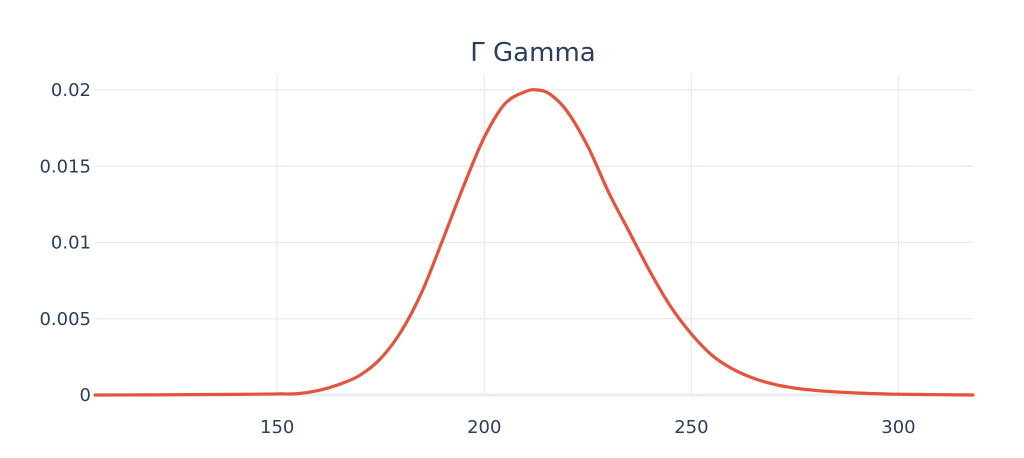 This screenshot has width=1024, height=458. I want to click on x-tick-label: 150, so click(277, 427).